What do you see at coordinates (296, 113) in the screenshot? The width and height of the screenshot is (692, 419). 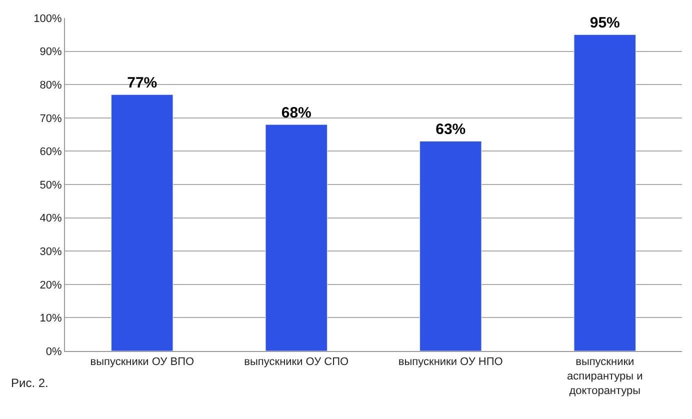 I see `data-label: 68%` at bounding box center [296, 113].